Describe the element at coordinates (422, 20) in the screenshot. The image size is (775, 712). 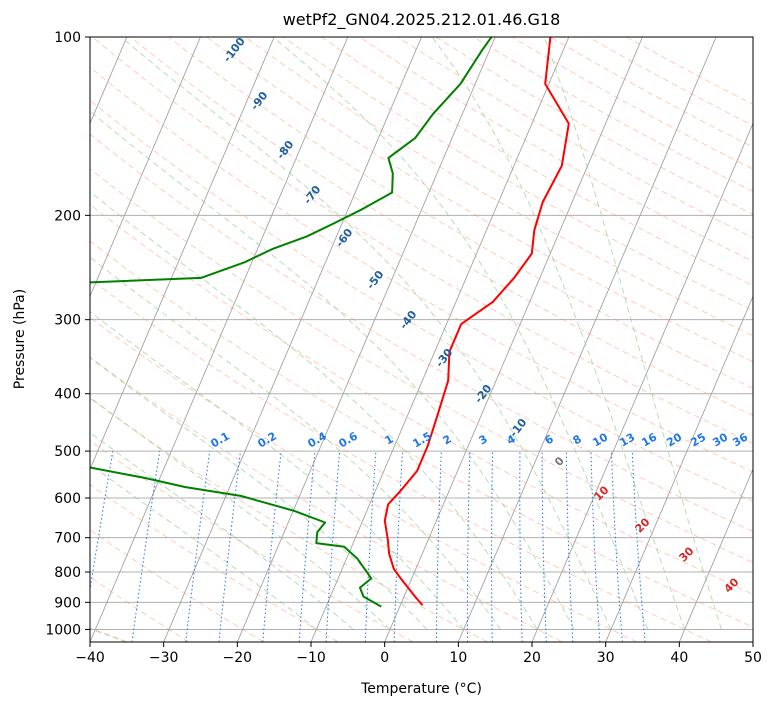
I see `chart-title: wetPf2_GN04.2025.212.01.46.G18` at that location.